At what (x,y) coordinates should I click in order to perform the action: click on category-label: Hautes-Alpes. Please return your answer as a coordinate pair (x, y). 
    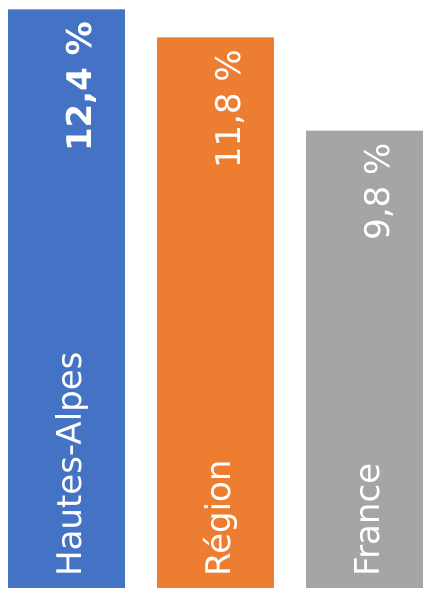
    Looking at the image, I should click on (70, 464).